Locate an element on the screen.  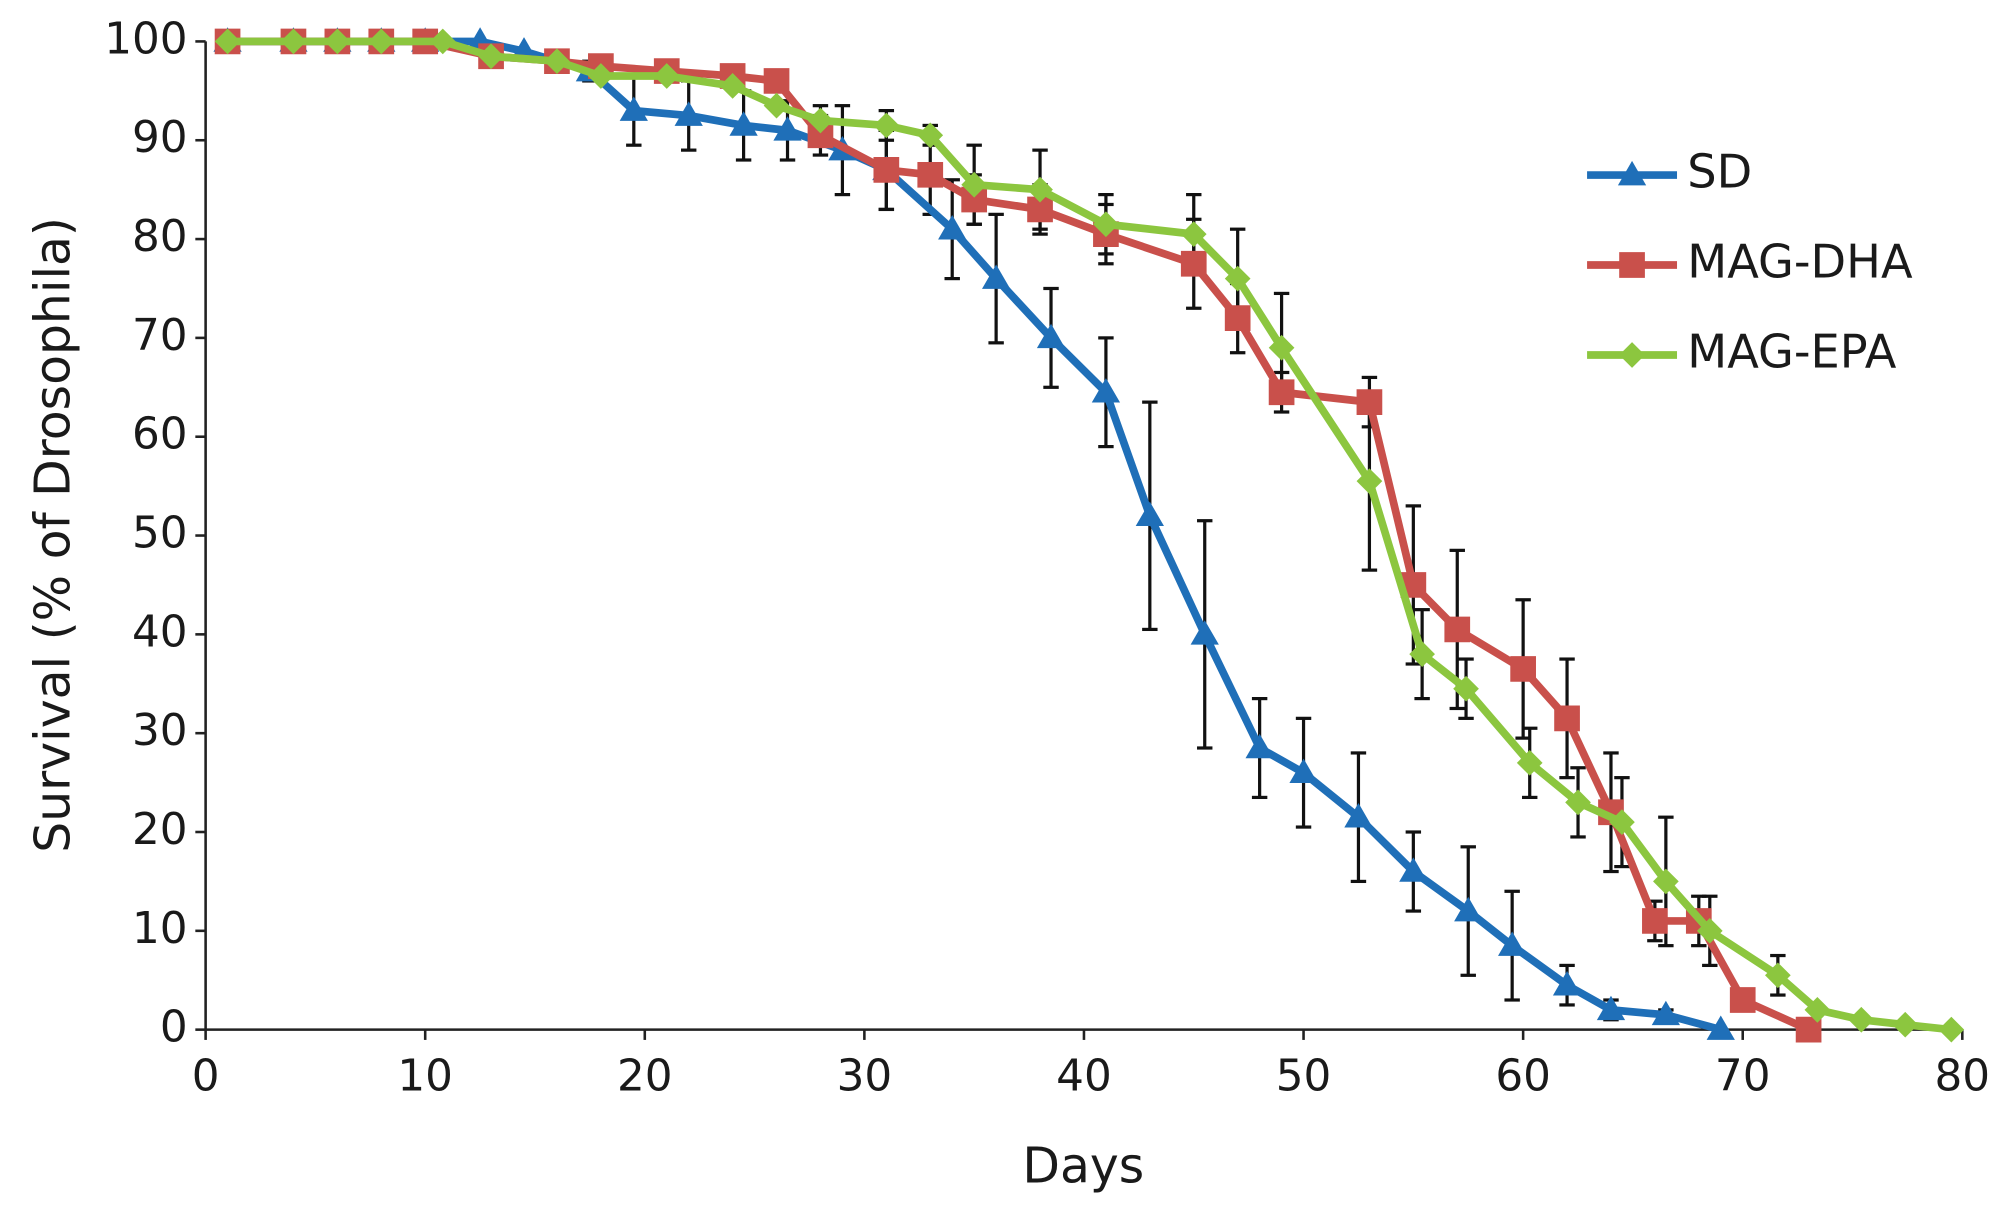
x-tick-label: 30 is located at coordinates (865, 1075).